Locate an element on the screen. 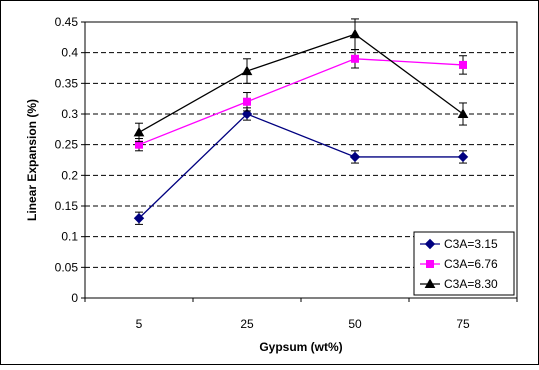 The image size is (539, 370). legend-label: C3A=3.15 is located at coordinates (471, 244).